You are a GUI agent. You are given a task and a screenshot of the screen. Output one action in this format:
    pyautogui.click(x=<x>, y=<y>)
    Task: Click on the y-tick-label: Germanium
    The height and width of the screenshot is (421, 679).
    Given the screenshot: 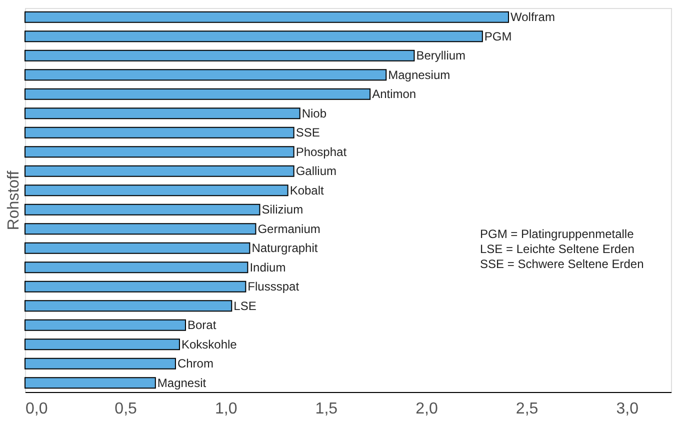 What is the action you would take?
    pyautogui.click(x=289, y=229)
    